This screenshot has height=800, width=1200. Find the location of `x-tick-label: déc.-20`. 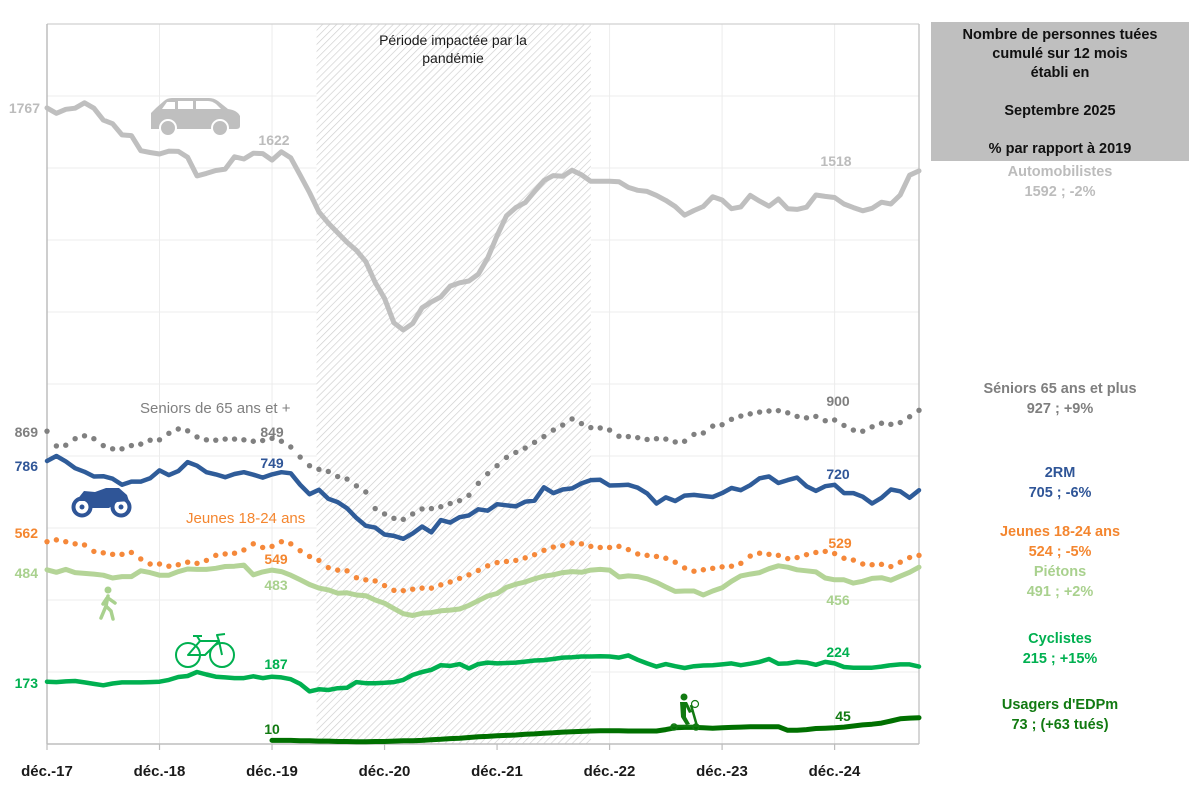

x-tick-label: déc.-20 is located at coordinates (385, 771).